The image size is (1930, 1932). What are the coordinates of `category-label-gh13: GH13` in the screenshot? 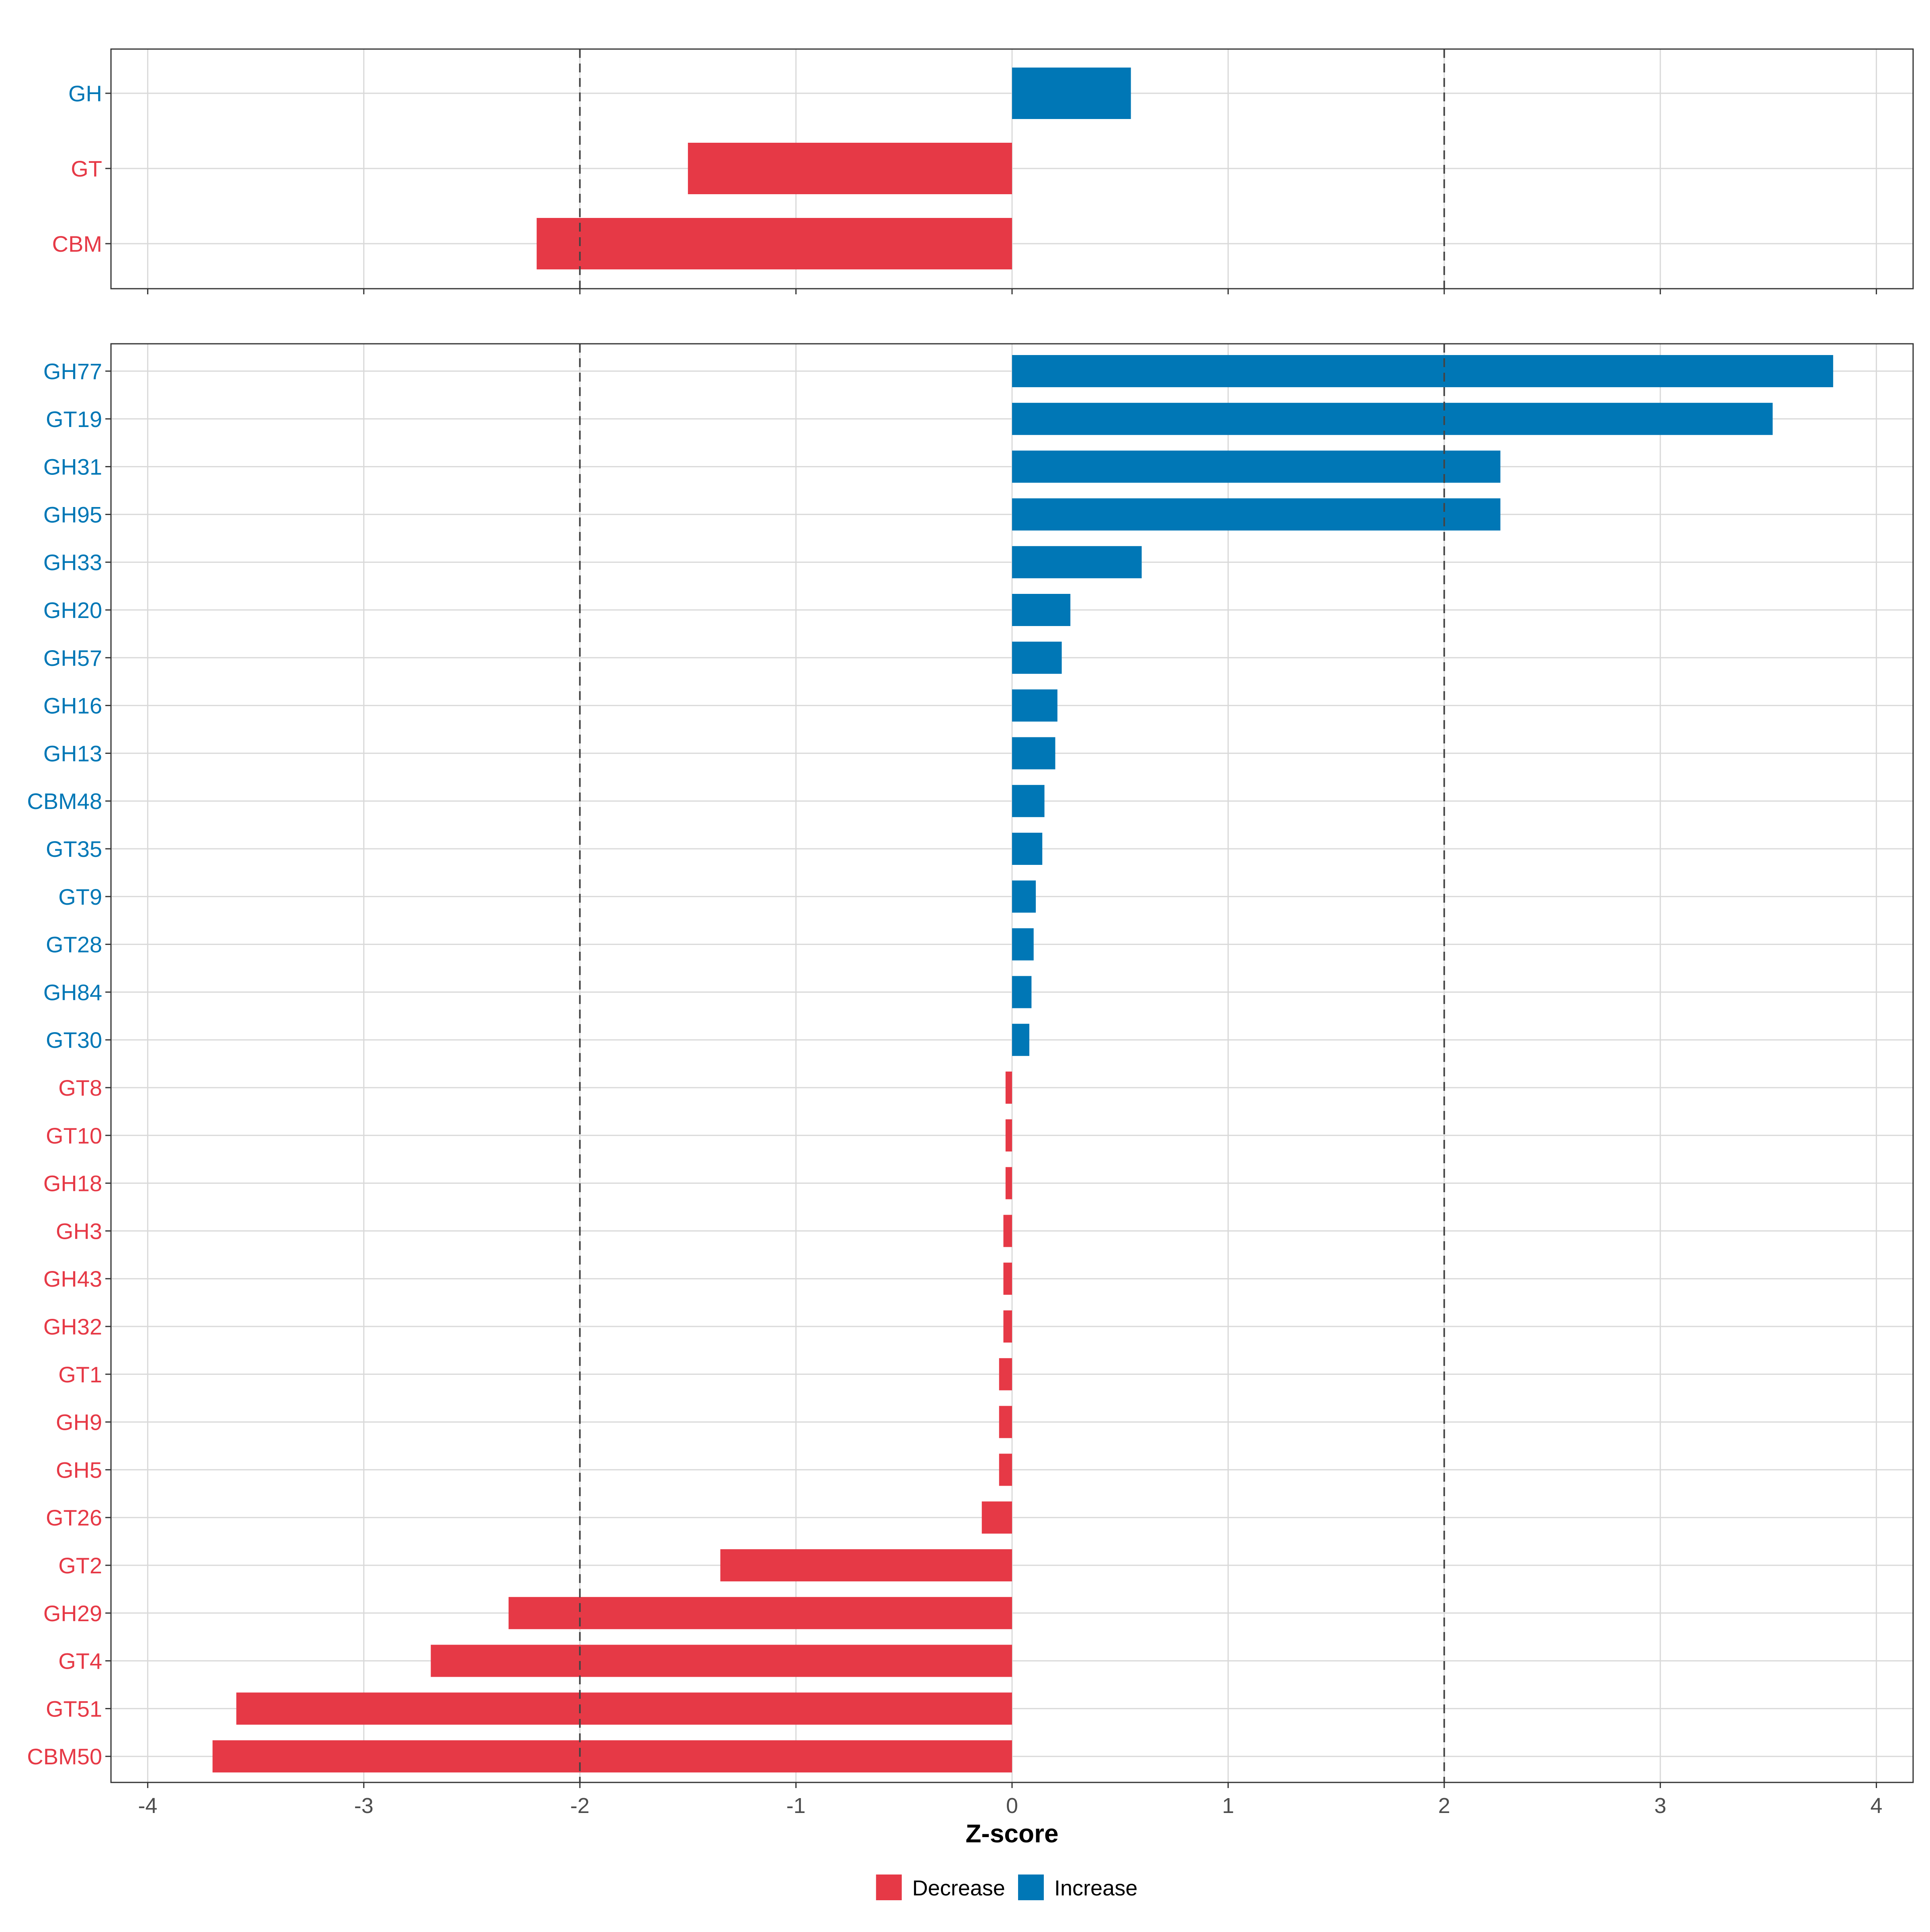 It's located at (72, 753).